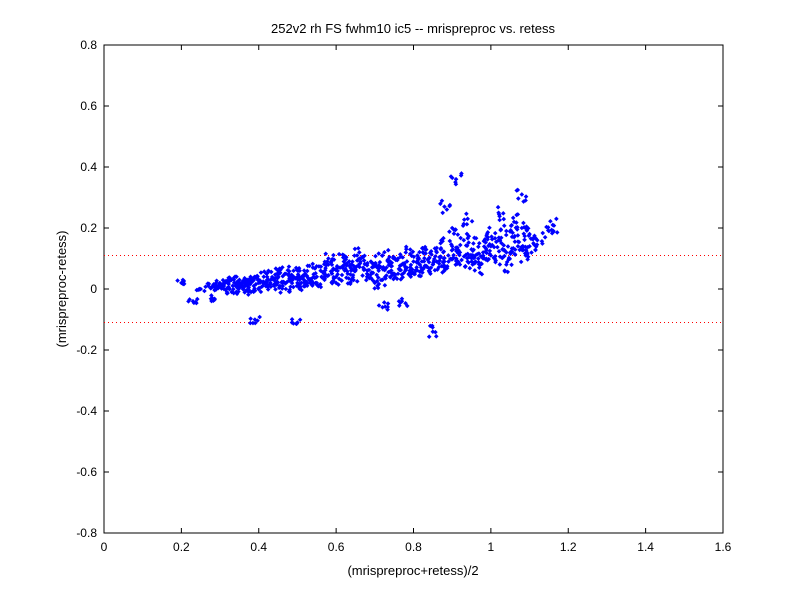  I want to click on x-tick-label: 0.4, so click(258, 547).